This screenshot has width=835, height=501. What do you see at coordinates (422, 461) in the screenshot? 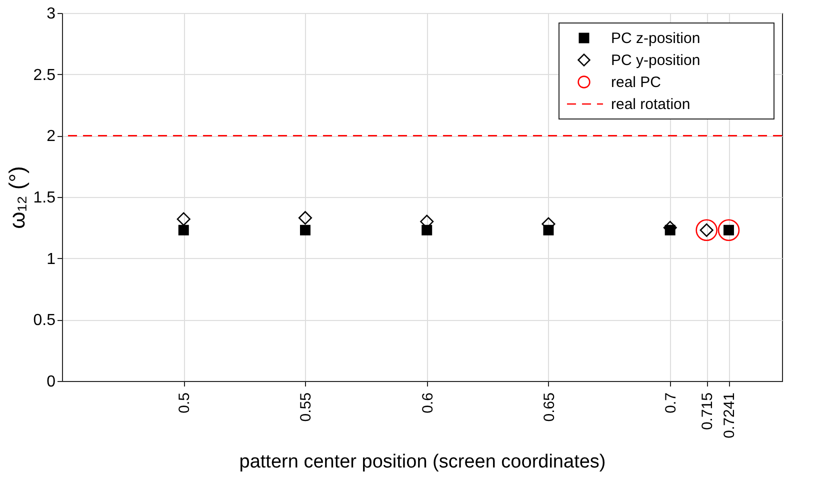
I see `x-axis-title: pattern center position (screen coordinates)` at bounding box center [422, 461].